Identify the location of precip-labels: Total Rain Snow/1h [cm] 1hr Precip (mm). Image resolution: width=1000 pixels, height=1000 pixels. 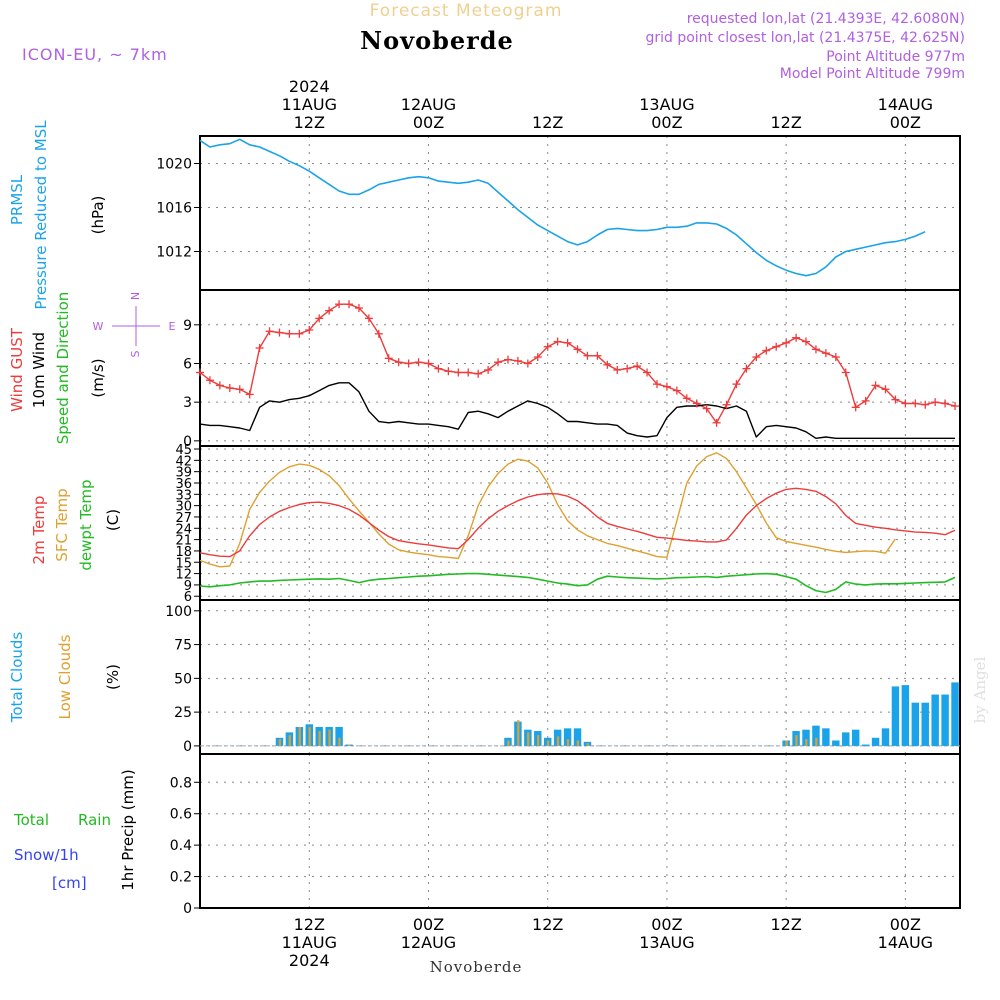
(75, 830).